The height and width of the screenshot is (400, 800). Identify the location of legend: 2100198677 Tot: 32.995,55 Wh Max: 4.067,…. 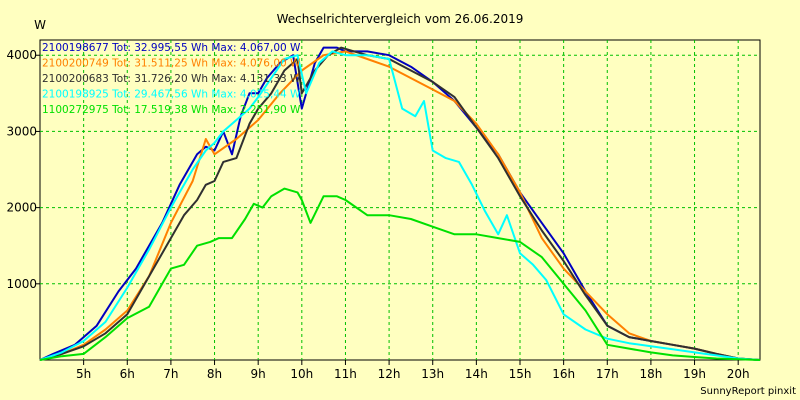
(171, 79).